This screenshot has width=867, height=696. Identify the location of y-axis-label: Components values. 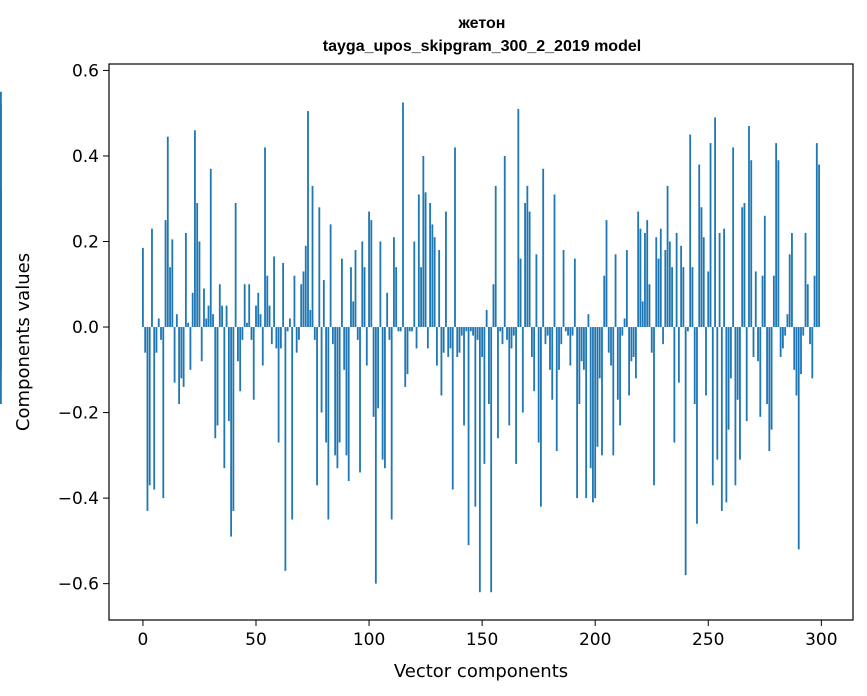
(23, 342).